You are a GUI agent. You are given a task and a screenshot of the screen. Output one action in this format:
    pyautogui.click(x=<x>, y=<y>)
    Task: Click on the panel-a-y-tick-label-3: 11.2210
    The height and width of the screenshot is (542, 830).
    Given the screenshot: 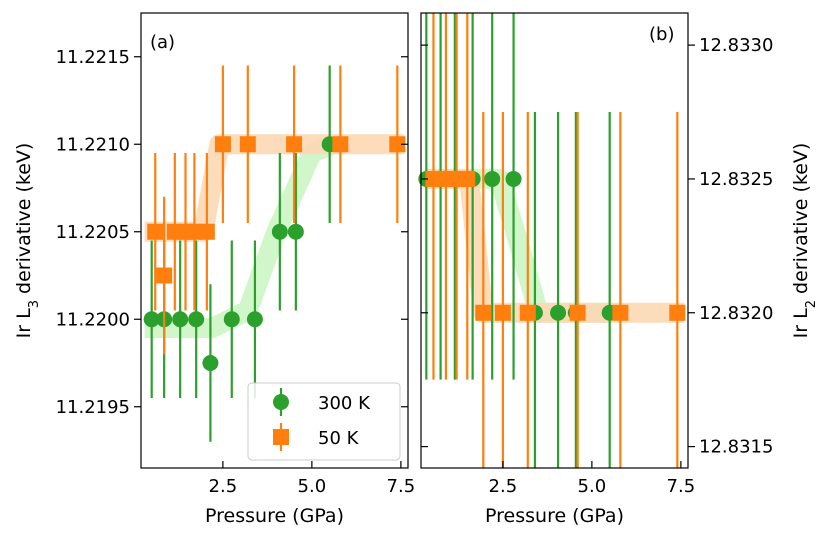 What is the action you would take?
    pyautogui.click(x=93, y=144)
    